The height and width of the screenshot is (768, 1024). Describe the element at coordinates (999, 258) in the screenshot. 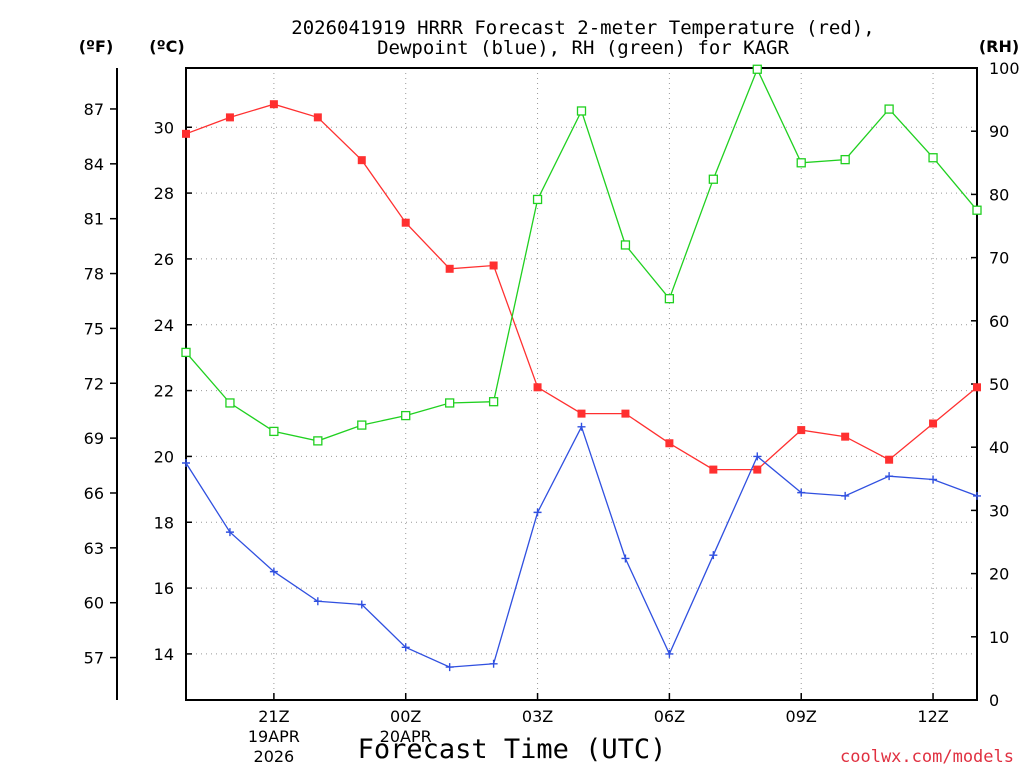

I see `rh-tick-label: 70` at that location.